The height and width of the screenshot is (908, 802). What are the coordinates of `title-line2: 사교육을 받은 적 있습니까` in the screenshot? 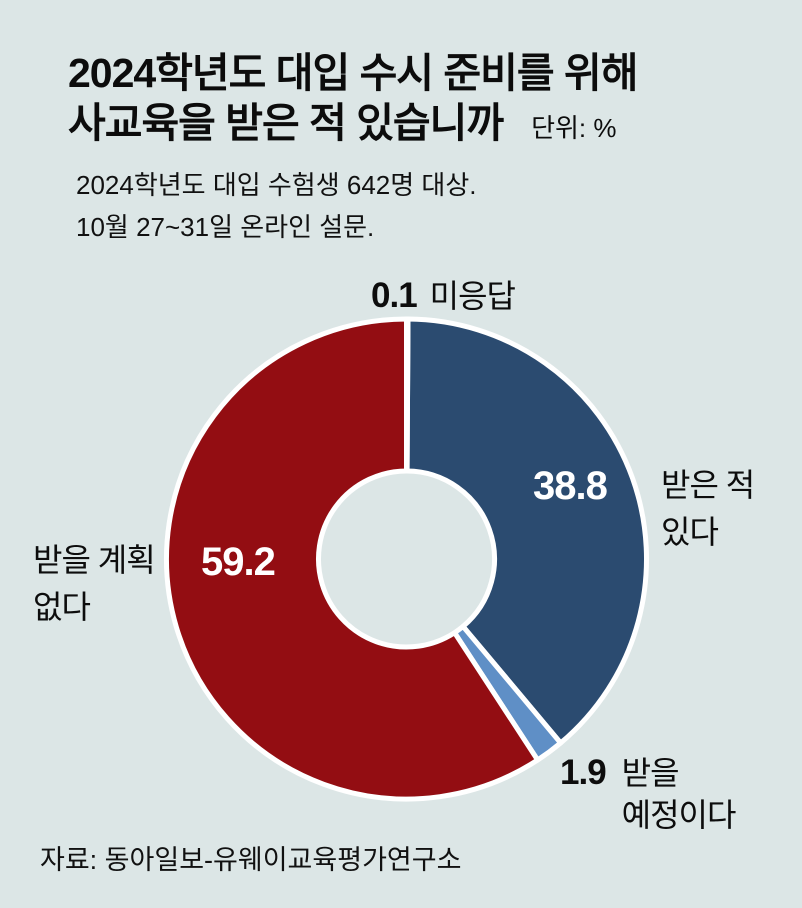 It's located at (286, 123).